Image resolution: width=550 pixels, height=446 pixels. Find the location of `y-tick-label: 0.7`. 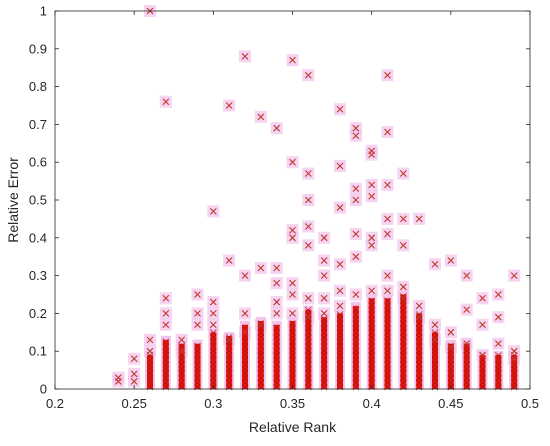

y-tick-label: 0.7 is located at coordinates (38, 124).